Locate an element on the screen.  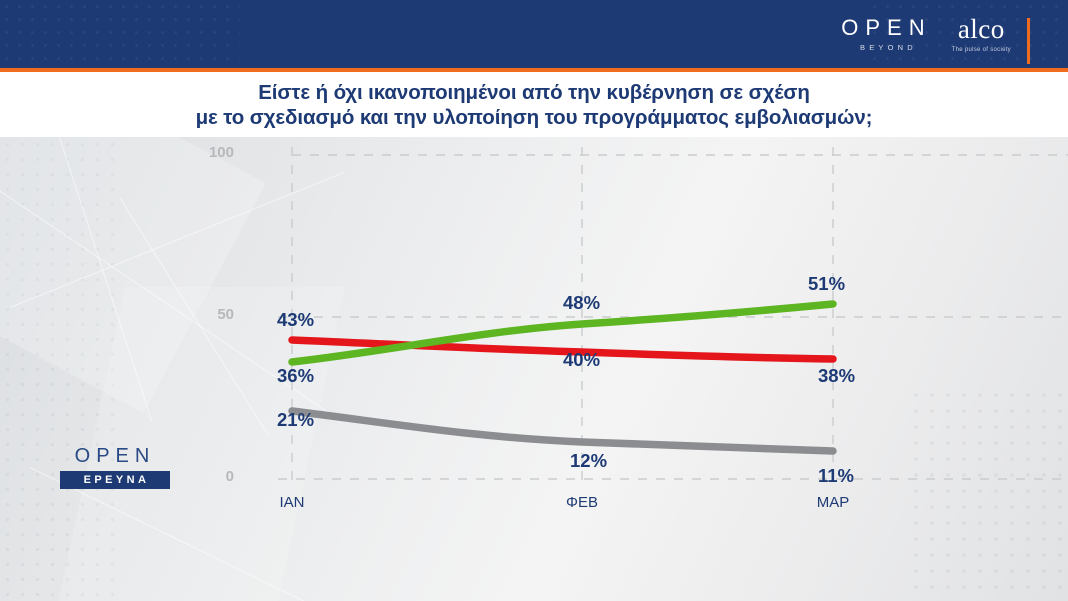
y-axis-tick-0: 0 is located at coordinates (229, 476).